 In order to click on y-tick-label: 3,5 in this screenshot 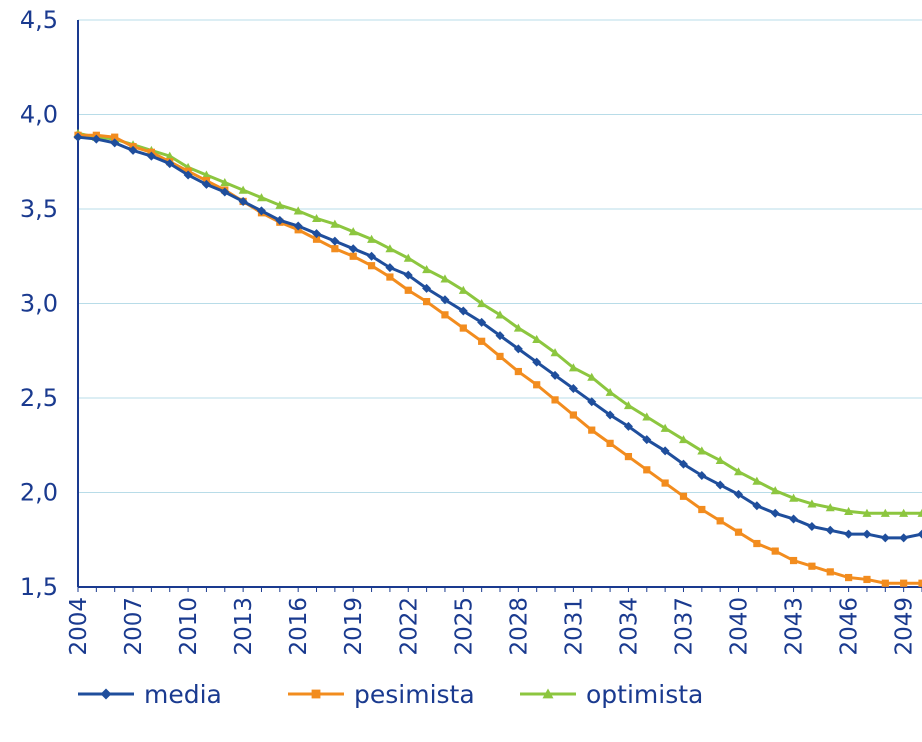, I will do `click(39, 209)`.